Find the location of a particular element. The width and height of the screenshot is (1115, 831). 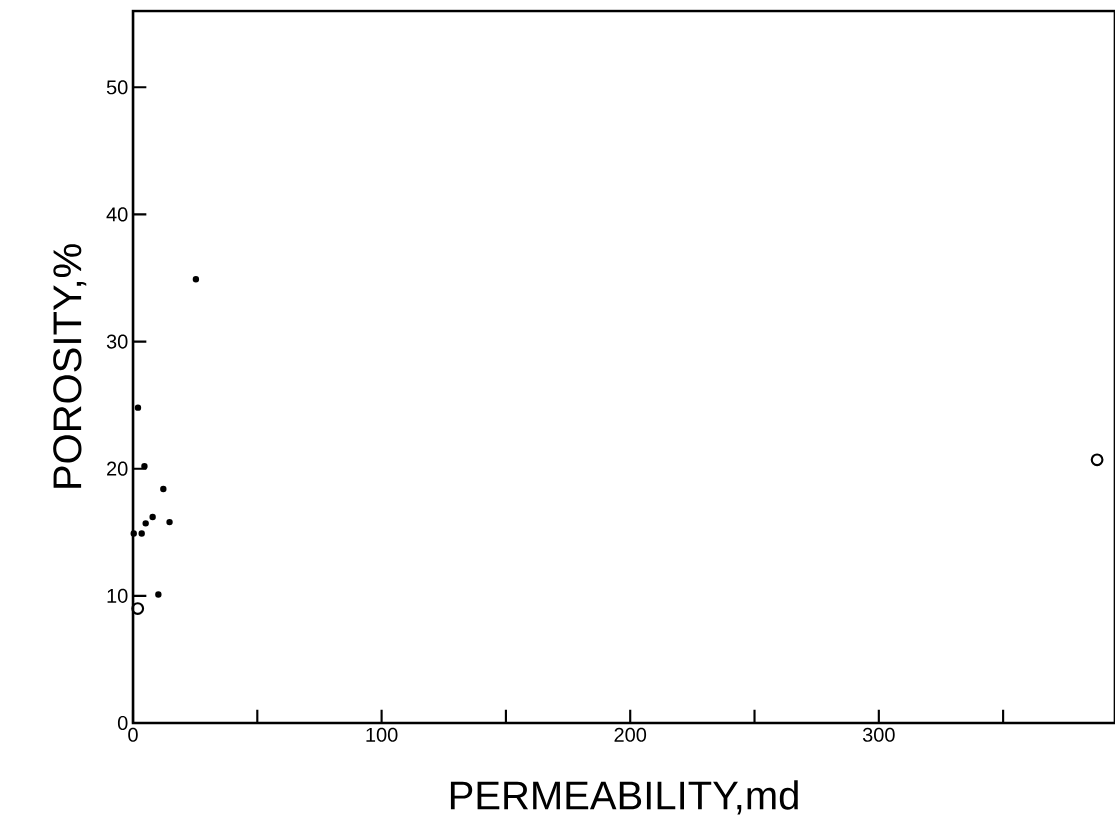

x-tick-label: 100 is located at coordinates (382, 734).